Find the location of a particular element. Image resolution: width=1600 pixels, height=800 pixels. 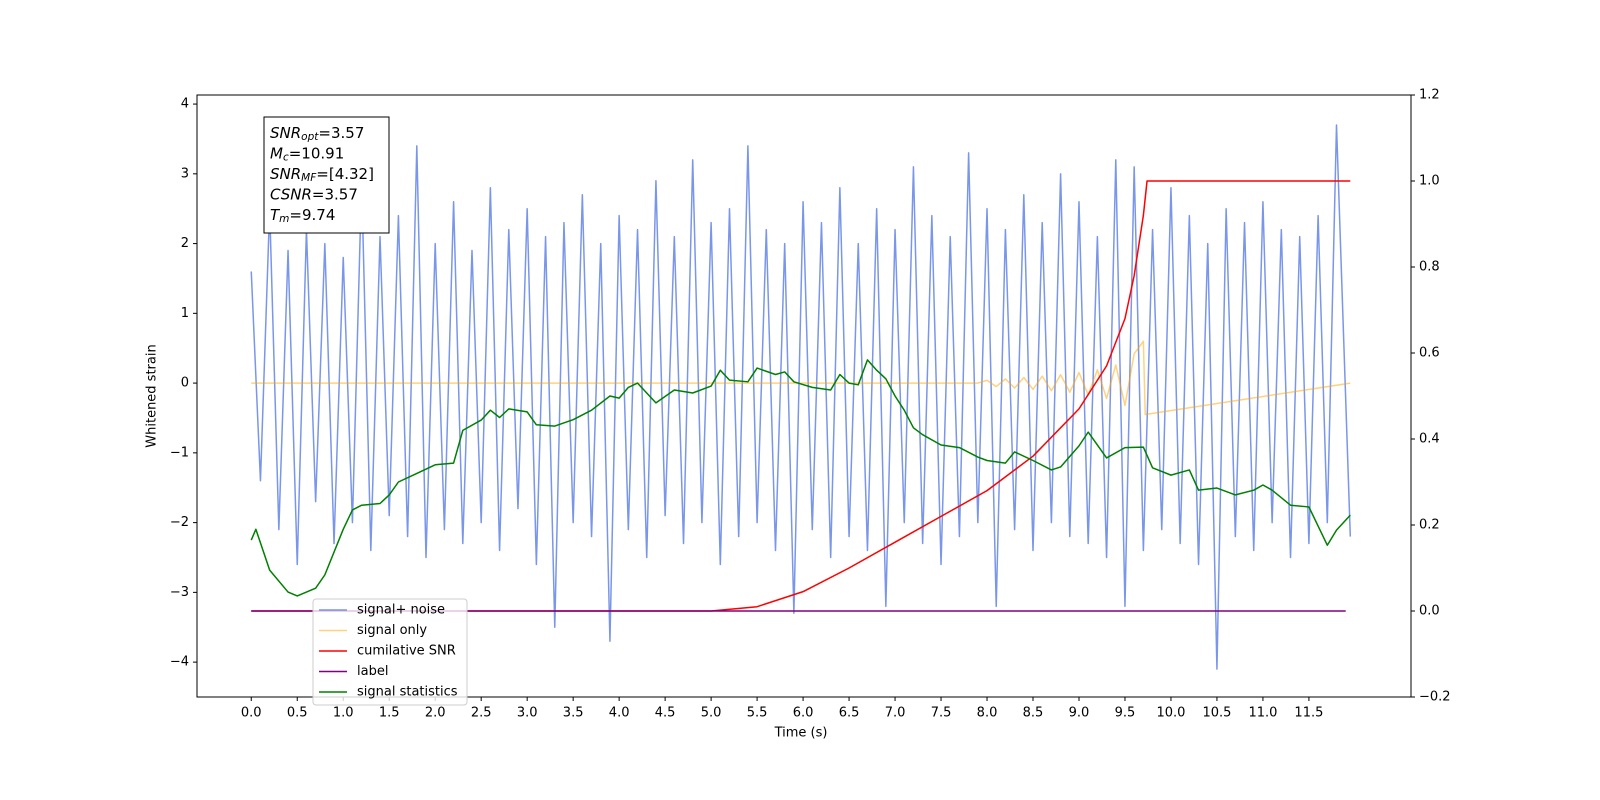

annotation-box is located at coordinates (326, 175).